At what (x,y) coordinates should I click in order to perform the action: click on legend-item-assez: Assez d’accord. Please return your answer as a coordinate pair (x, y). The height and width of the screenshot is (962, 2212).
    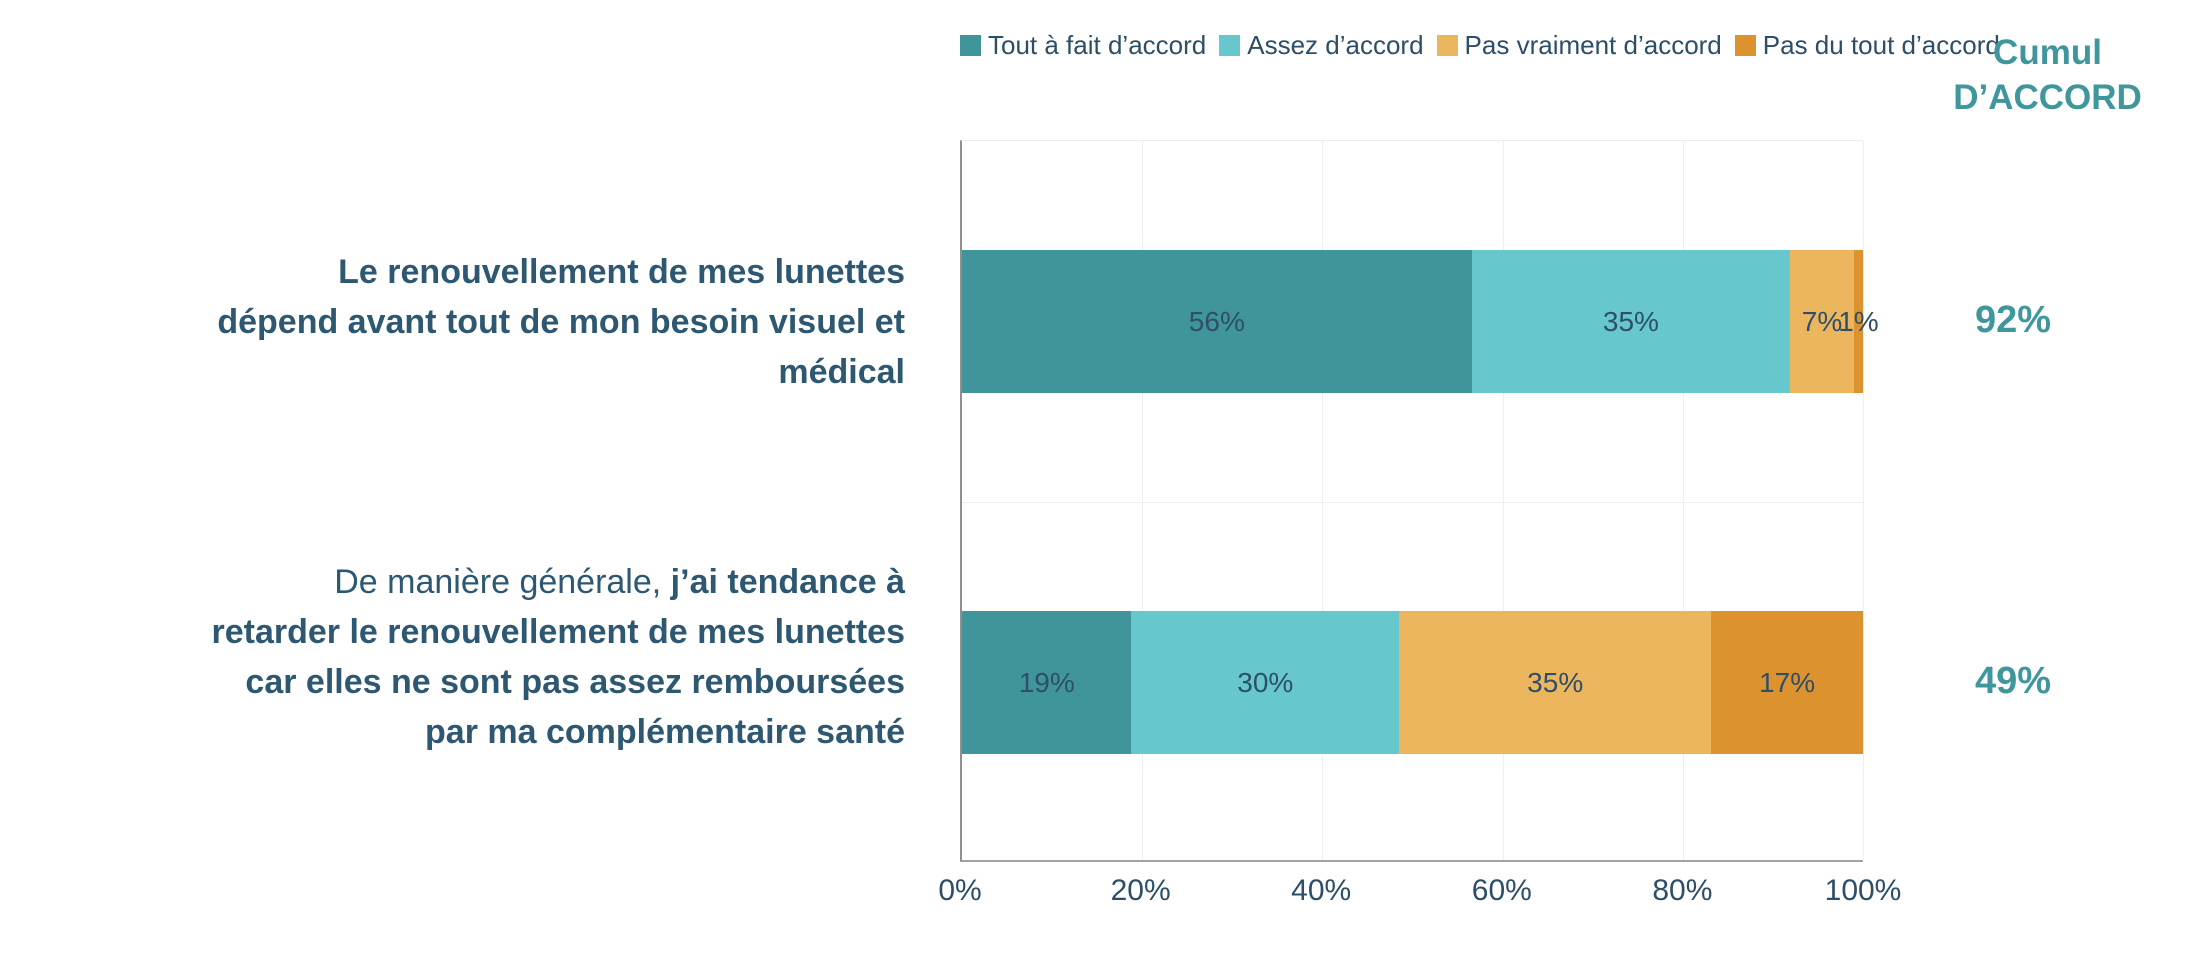
    Looking at the image, I should click on (1321, 45).